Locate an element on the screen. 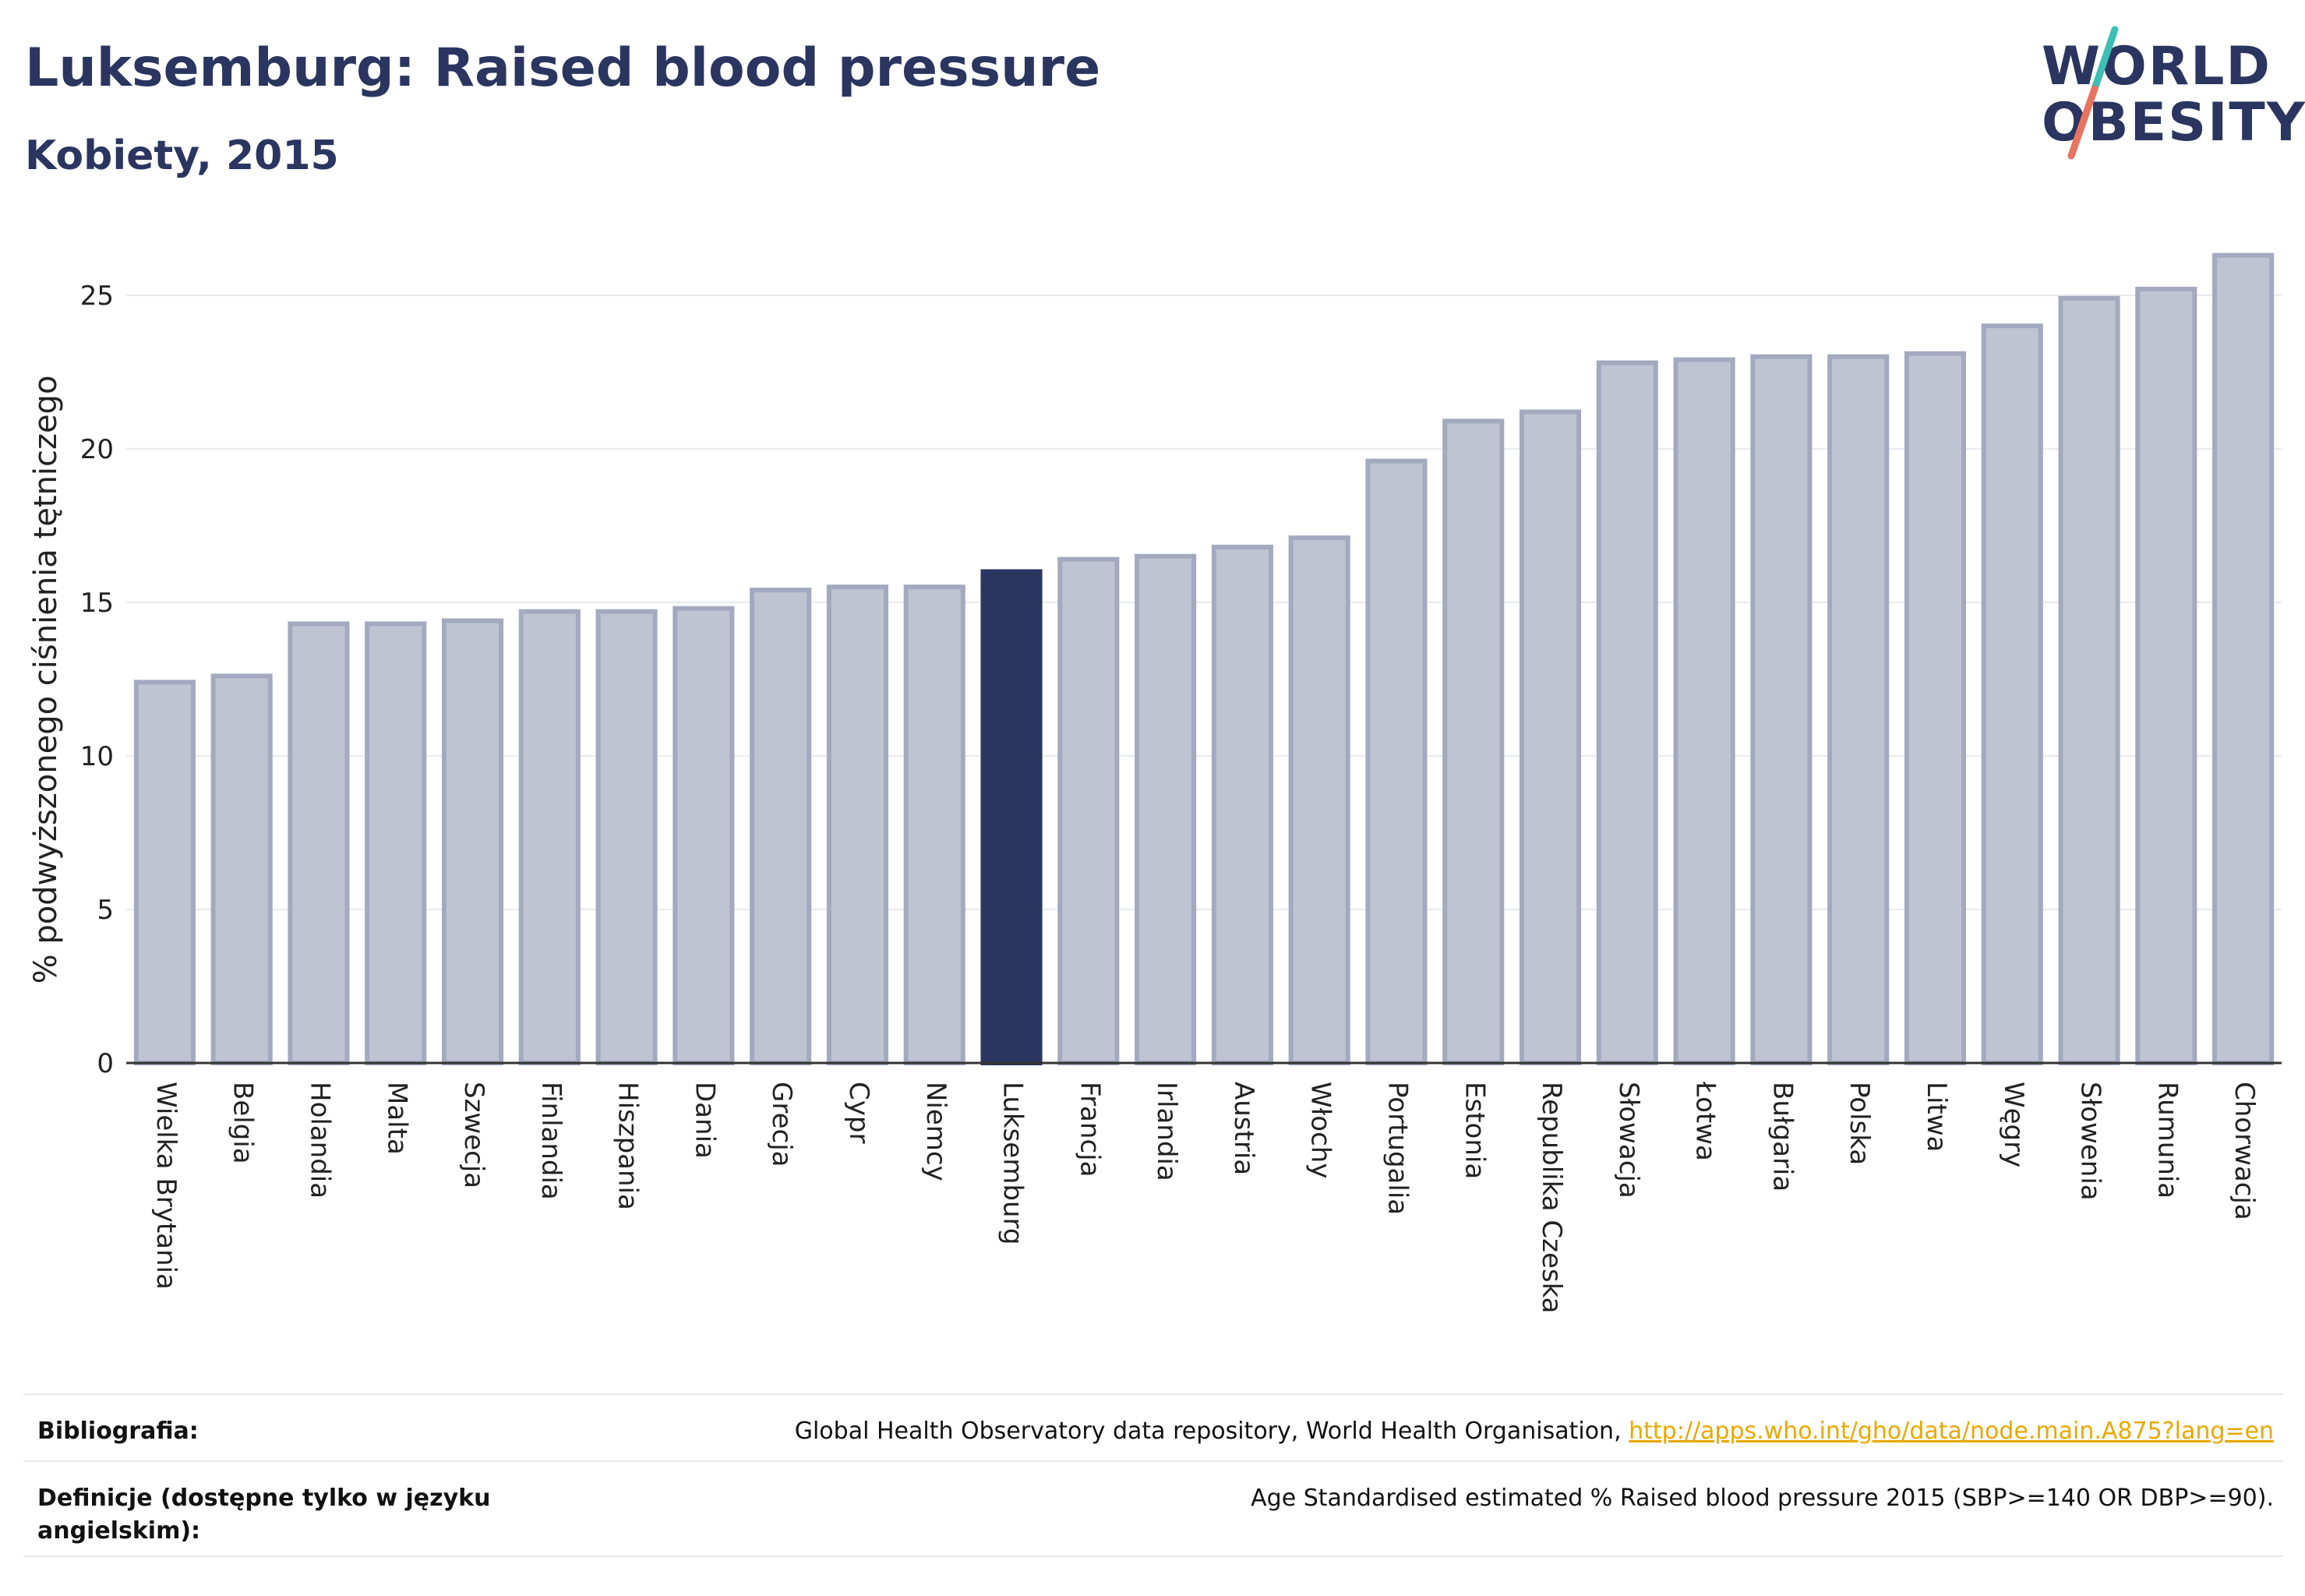  y-tick-label: 15 is located at coordinates (97, 603).